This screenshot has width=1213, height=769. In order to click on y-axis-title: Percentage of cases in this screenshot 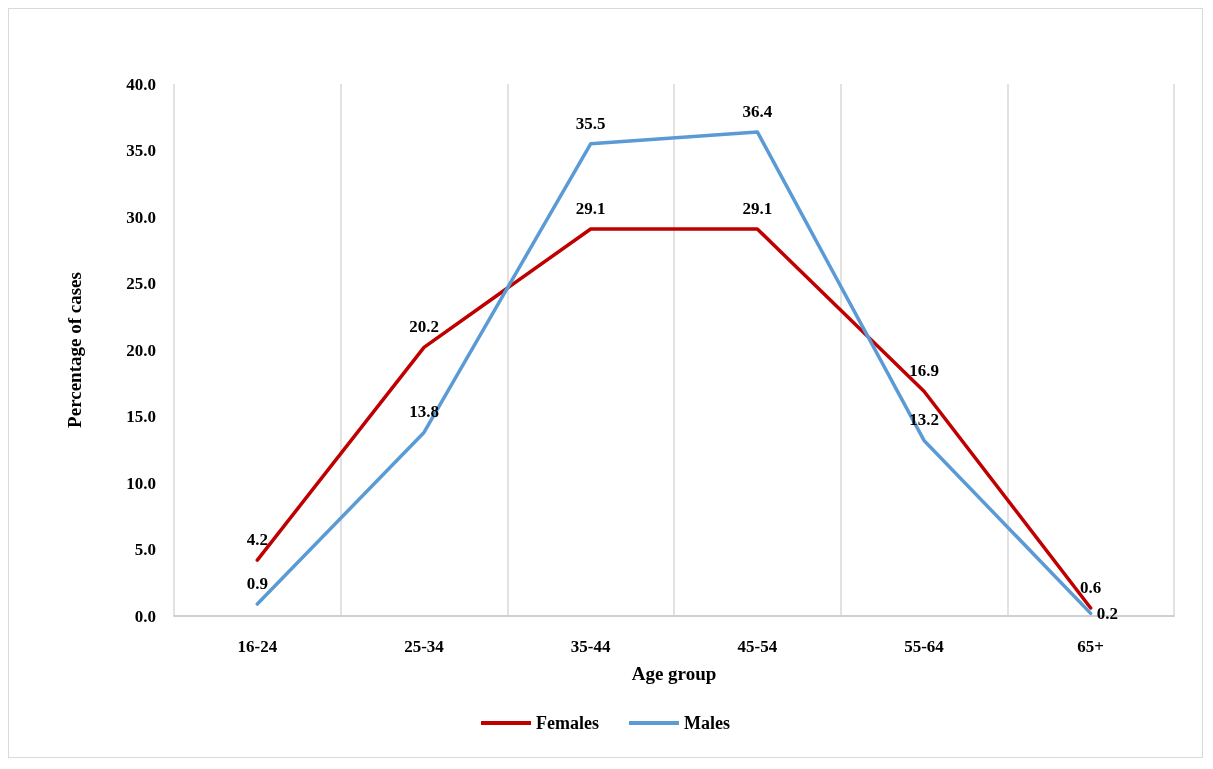, I will do `click(74, 350)`.